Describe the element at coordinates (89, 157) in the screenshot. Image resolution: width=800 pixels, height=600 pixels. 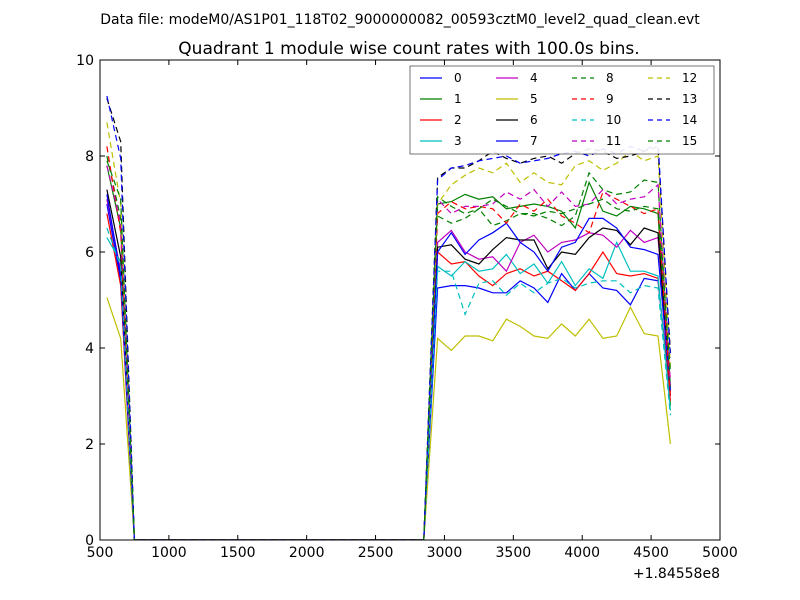
I see `y-tick-label: 8` at that location.